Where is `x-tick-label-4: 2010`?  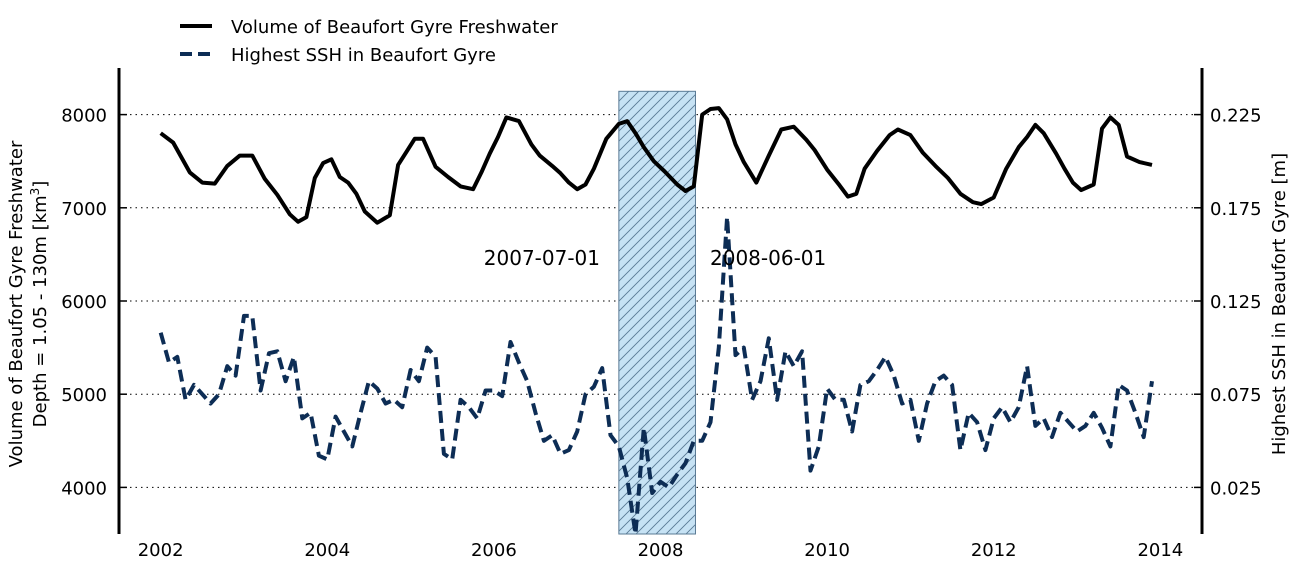
x-tick-label-4: 2010 is located at coordinates (827, 550).